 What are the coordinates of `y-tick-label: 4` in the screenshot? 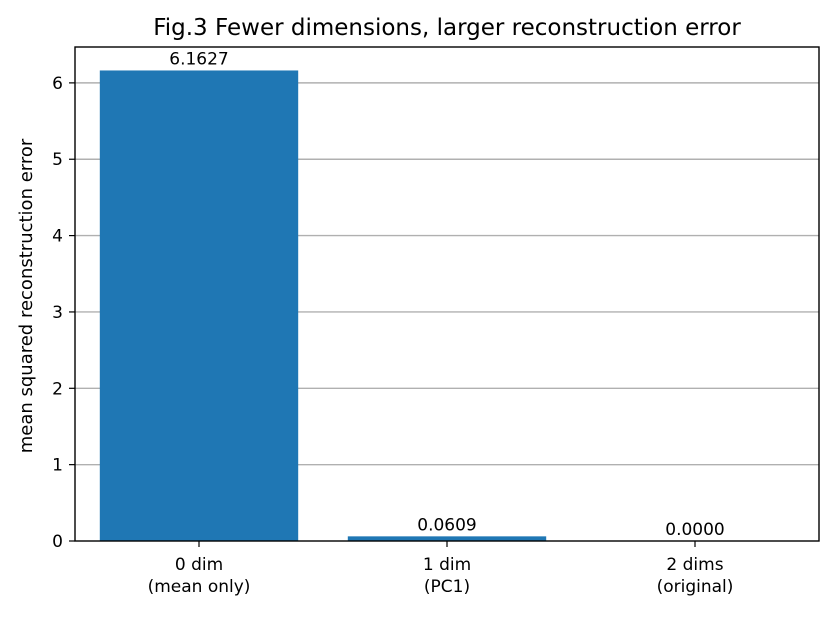 It's located at (57, 237).